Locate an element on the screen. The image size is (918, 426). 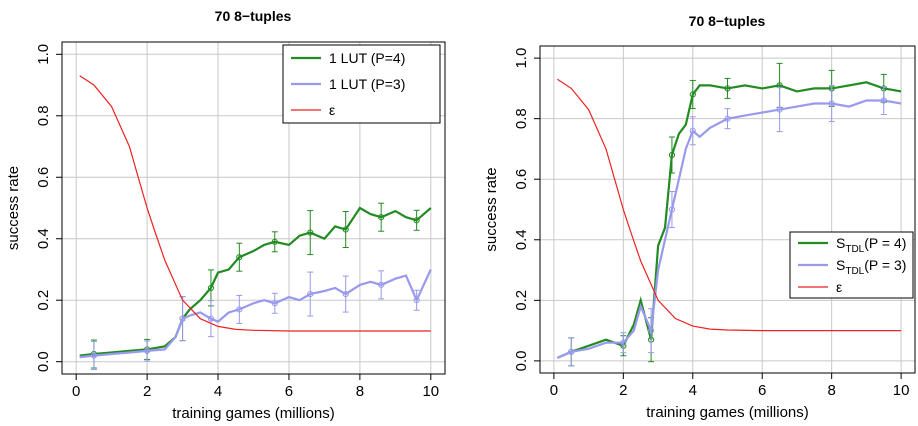
legend-label: 1 LUT (P=3) is located at coordinates (367, 84).